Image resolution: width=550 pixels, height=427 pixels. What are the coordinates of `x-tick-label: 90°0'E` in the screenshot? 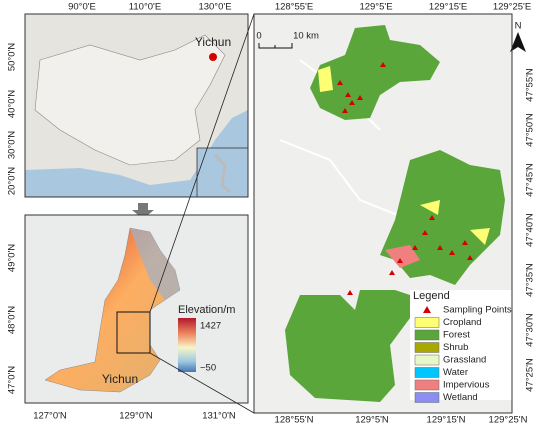 It's located at (82, 7).